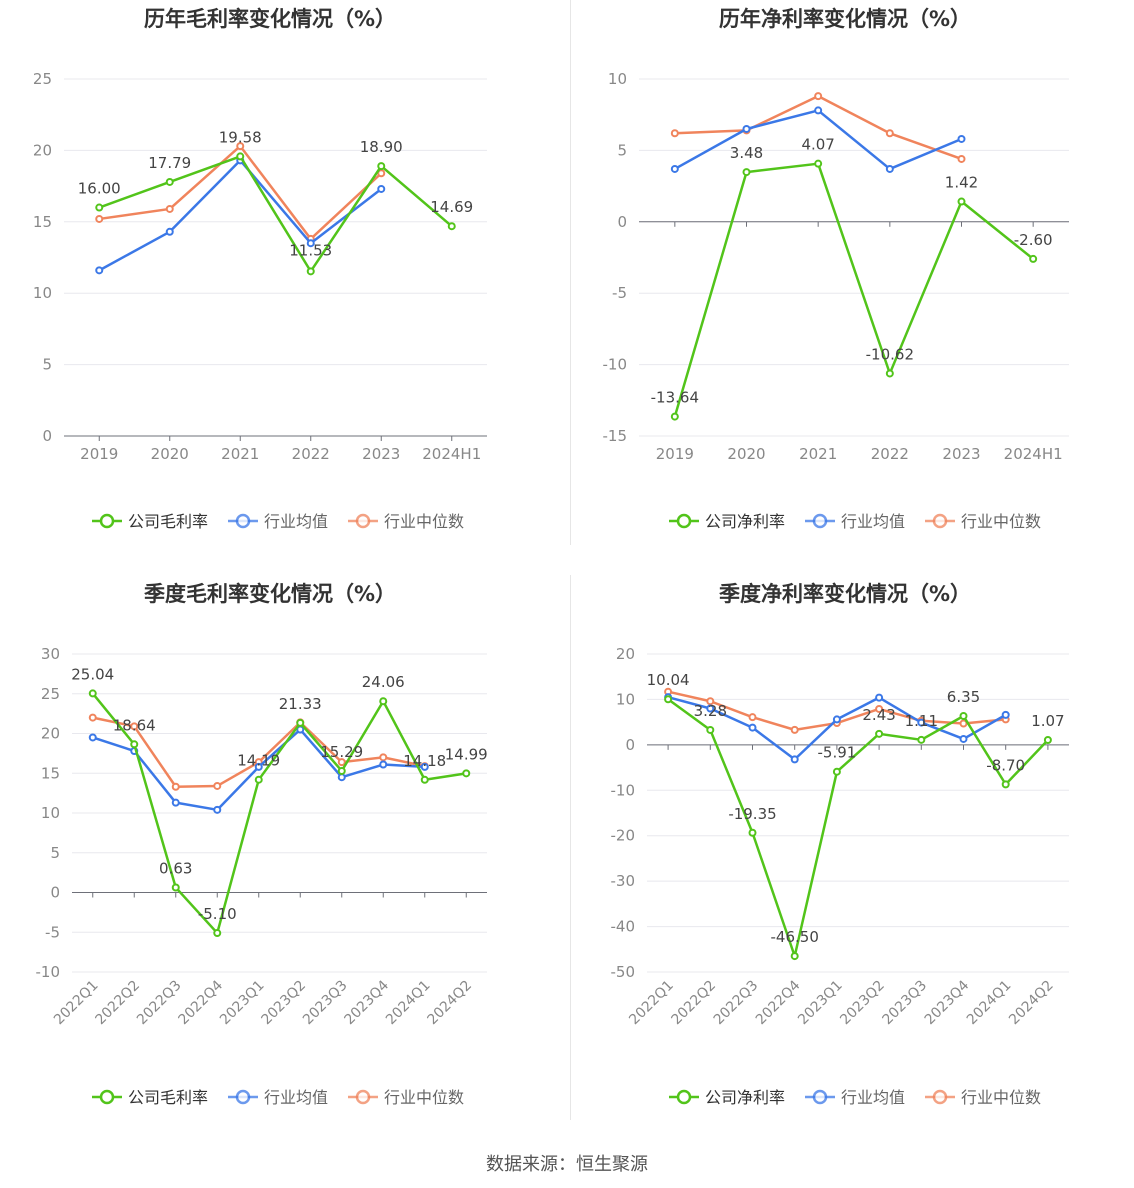 The image size is (1134, 1188). What do you see at coordinates (1033, 454) in the screenshot?
I see `x-tick-label: 2024H1` at bounding box center [1033, 454].